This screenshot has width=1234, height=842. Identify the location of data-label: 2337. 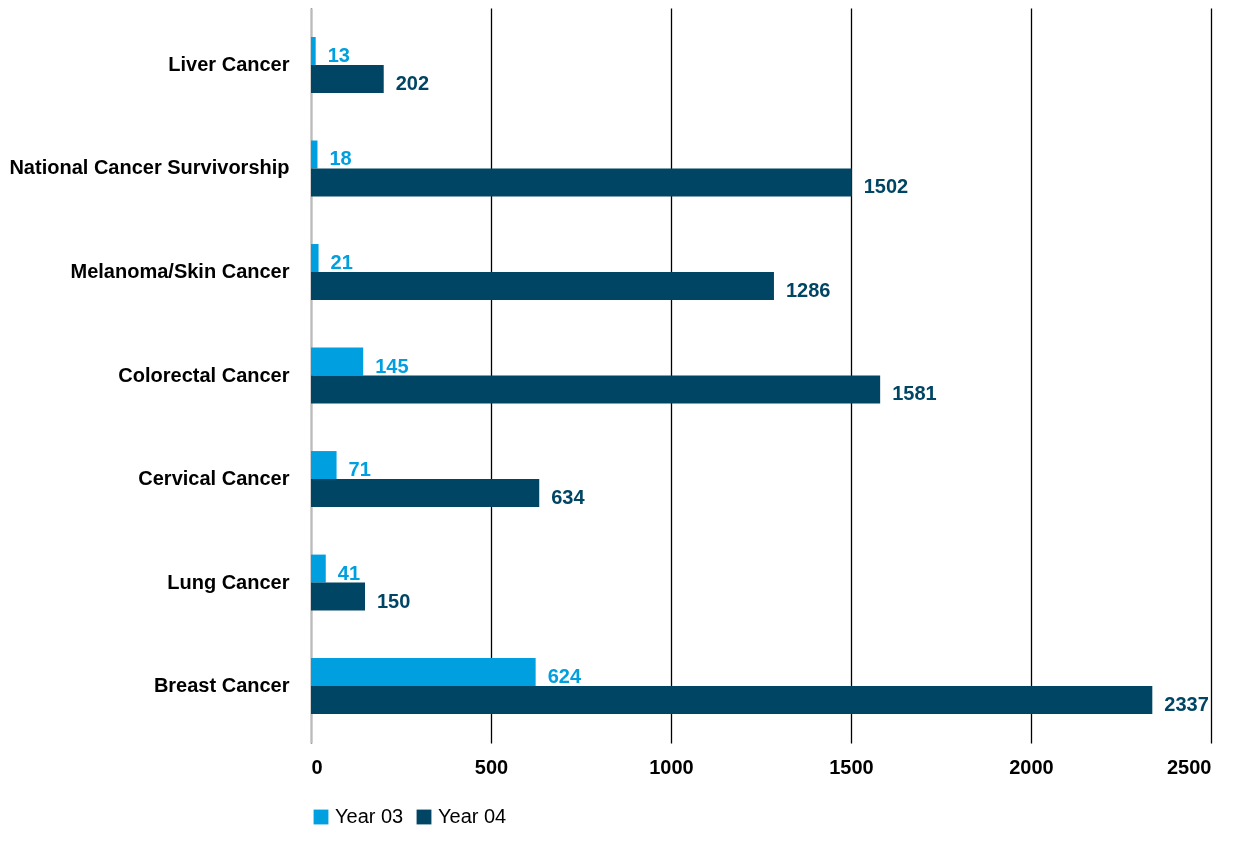
(1186, 704).